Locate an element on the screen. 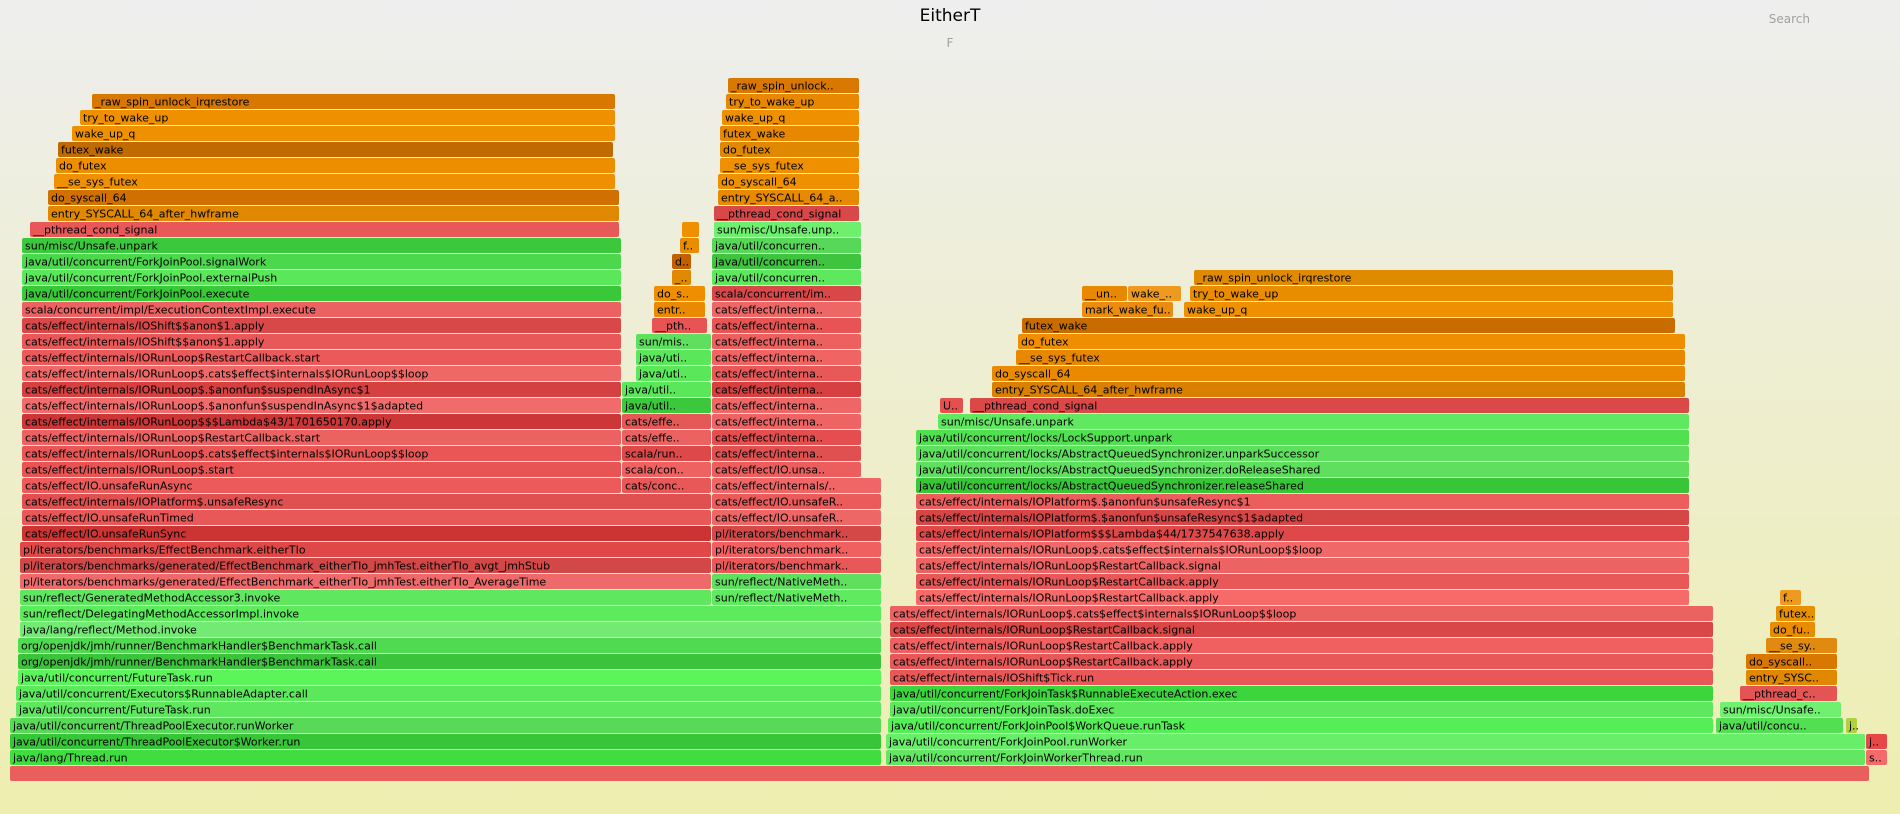  frame: sun/misc/Unsafe.unpark is located at coordinates (321, 245).